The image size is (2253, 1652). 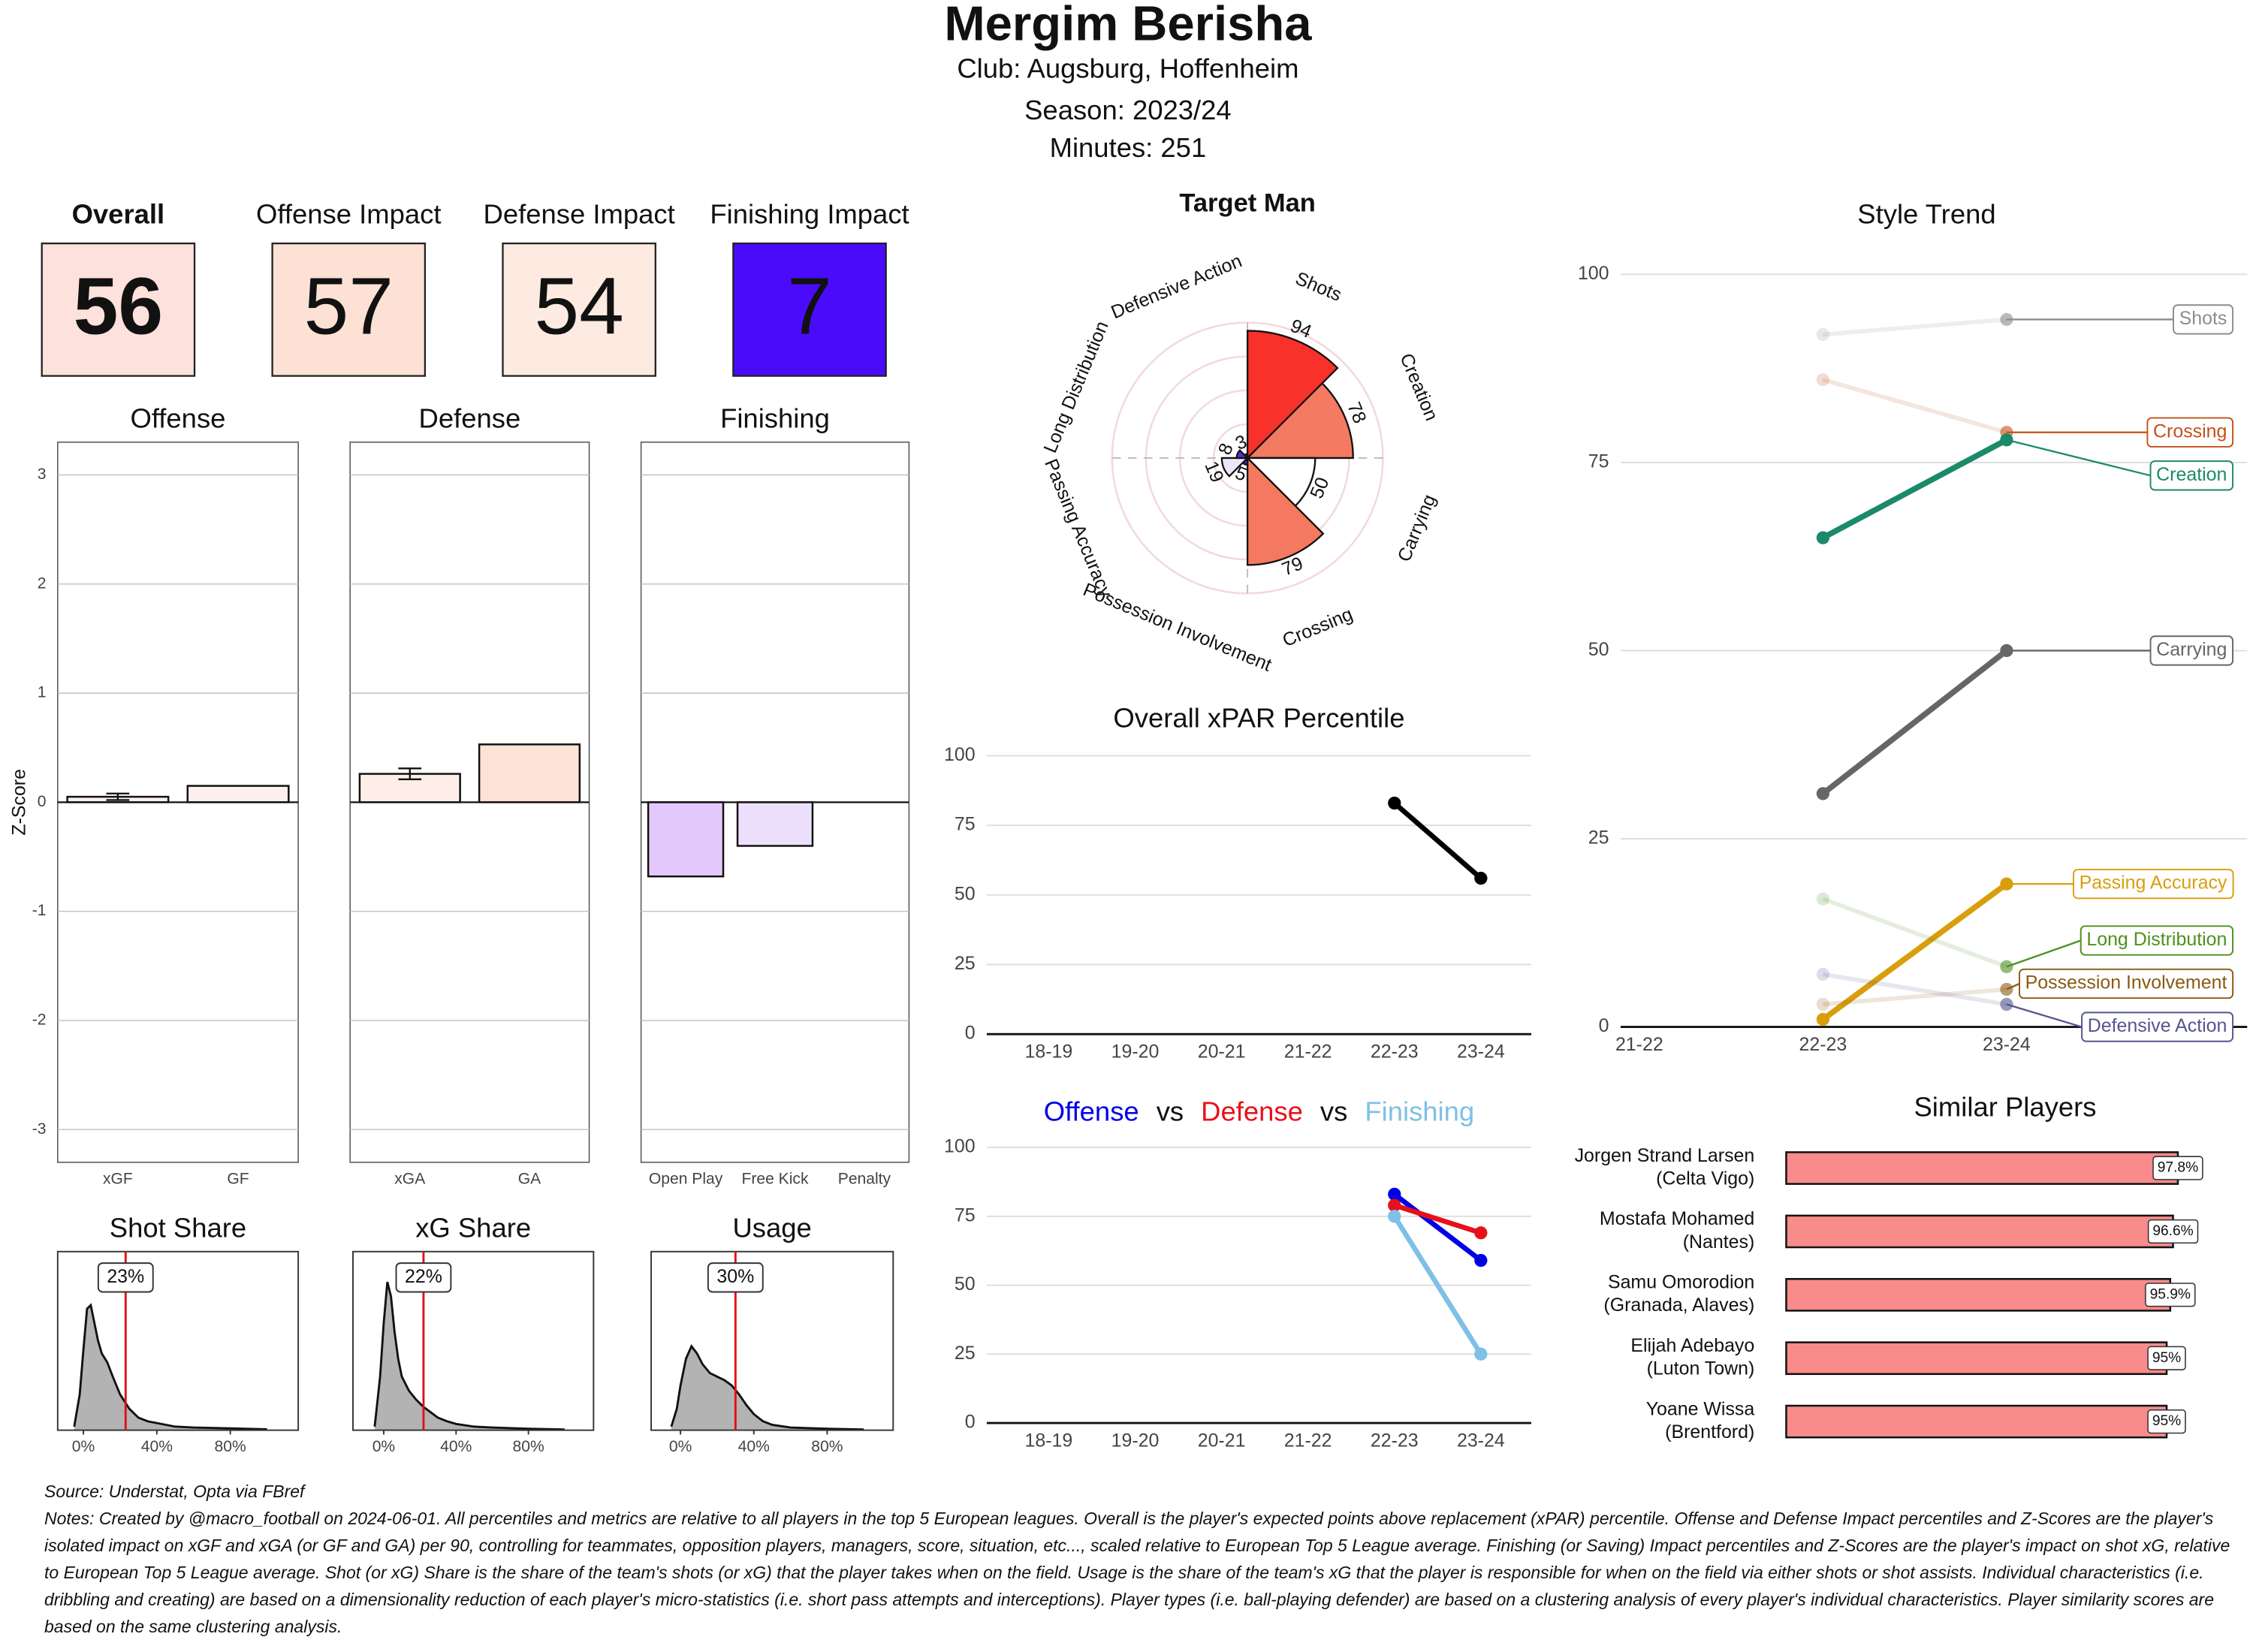 I want to click on legend-entry: Shots, so click(x=2203, y=318).